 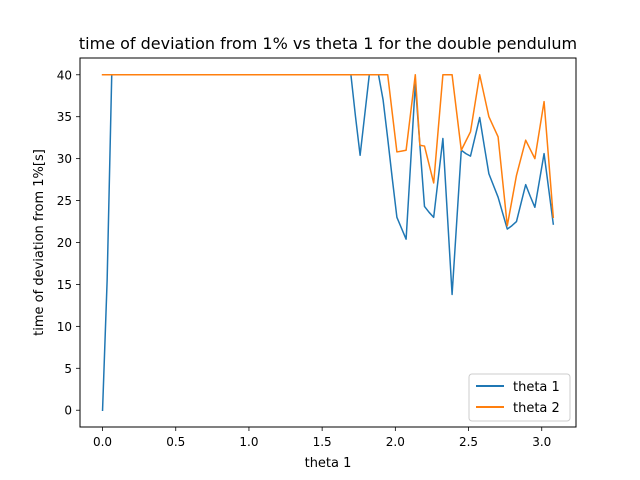 What do you see at coordinates (102, 442) in the screenshot?
I see `x-tick-label: 0.0` at bounding box center [102, 442].